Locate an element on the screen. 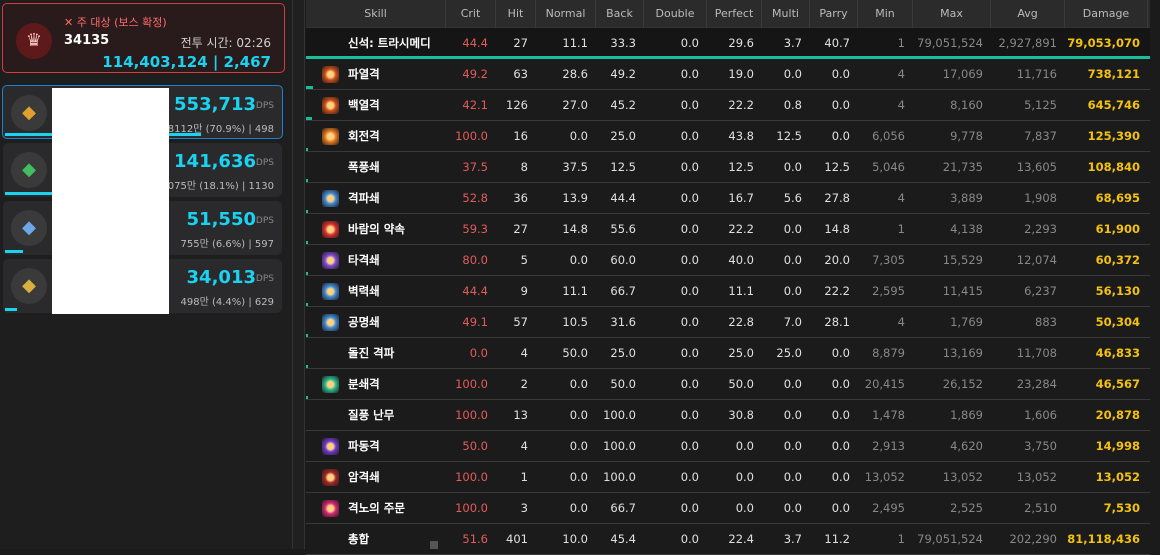 Image resolution: width=1160 pixels, height=555 pixels. column-header-damage: Damage is located at coordinates (1106, 14).